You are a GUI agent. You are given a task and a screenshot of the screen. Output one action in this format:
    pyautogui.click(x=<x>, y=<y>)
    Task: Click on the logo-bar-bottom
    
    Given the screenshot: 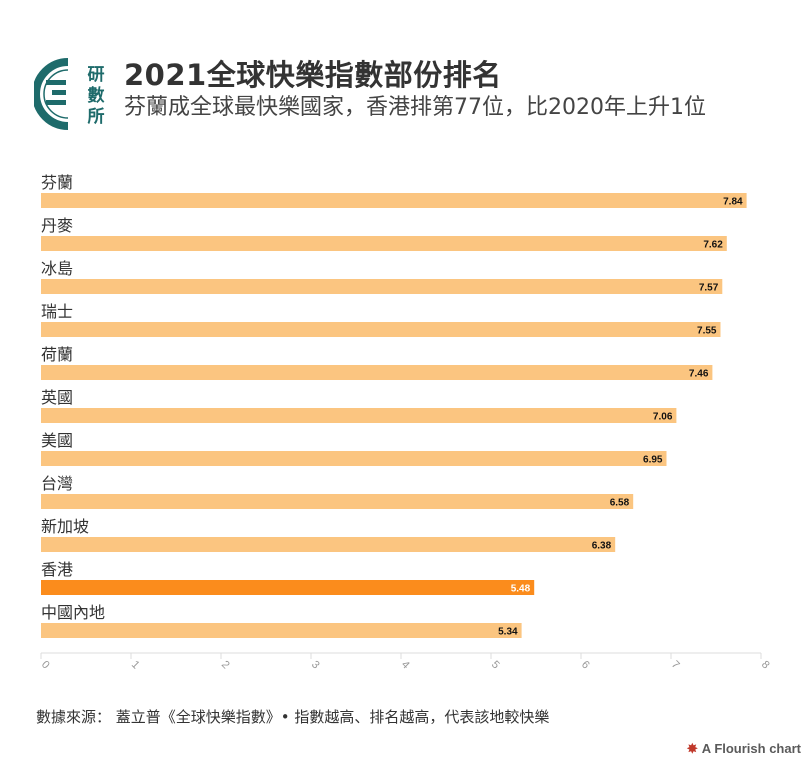 What is the action you would take?
    pyautogui.click(x=56, y=102)
    